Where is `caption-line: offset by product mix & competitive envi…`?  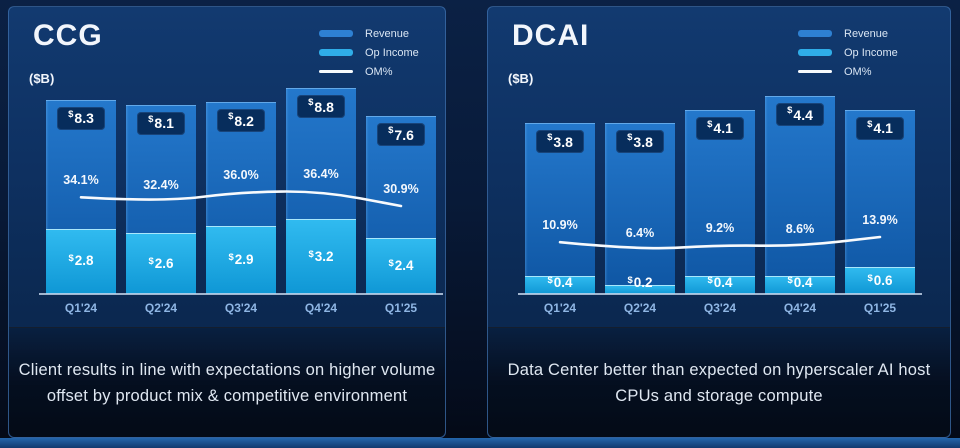
caption-line: offset by product mix & competitive envi… is located at coordinates (227, 395).